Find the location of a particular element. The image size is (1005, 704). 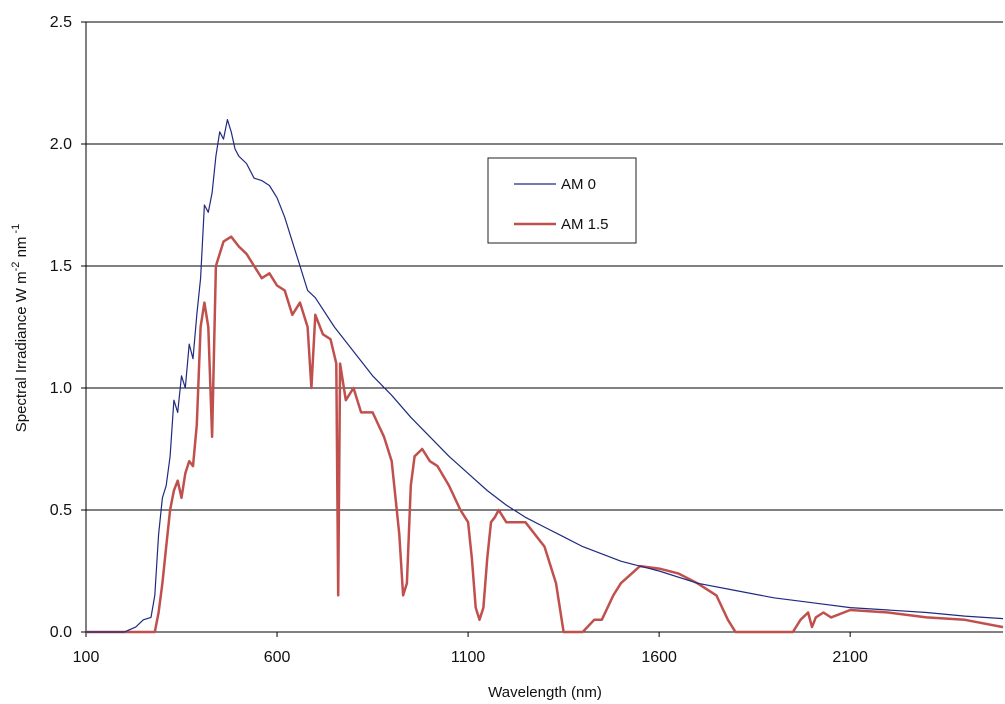

y-axis-title-sup2: -1 is located at coordinates (16, 230).